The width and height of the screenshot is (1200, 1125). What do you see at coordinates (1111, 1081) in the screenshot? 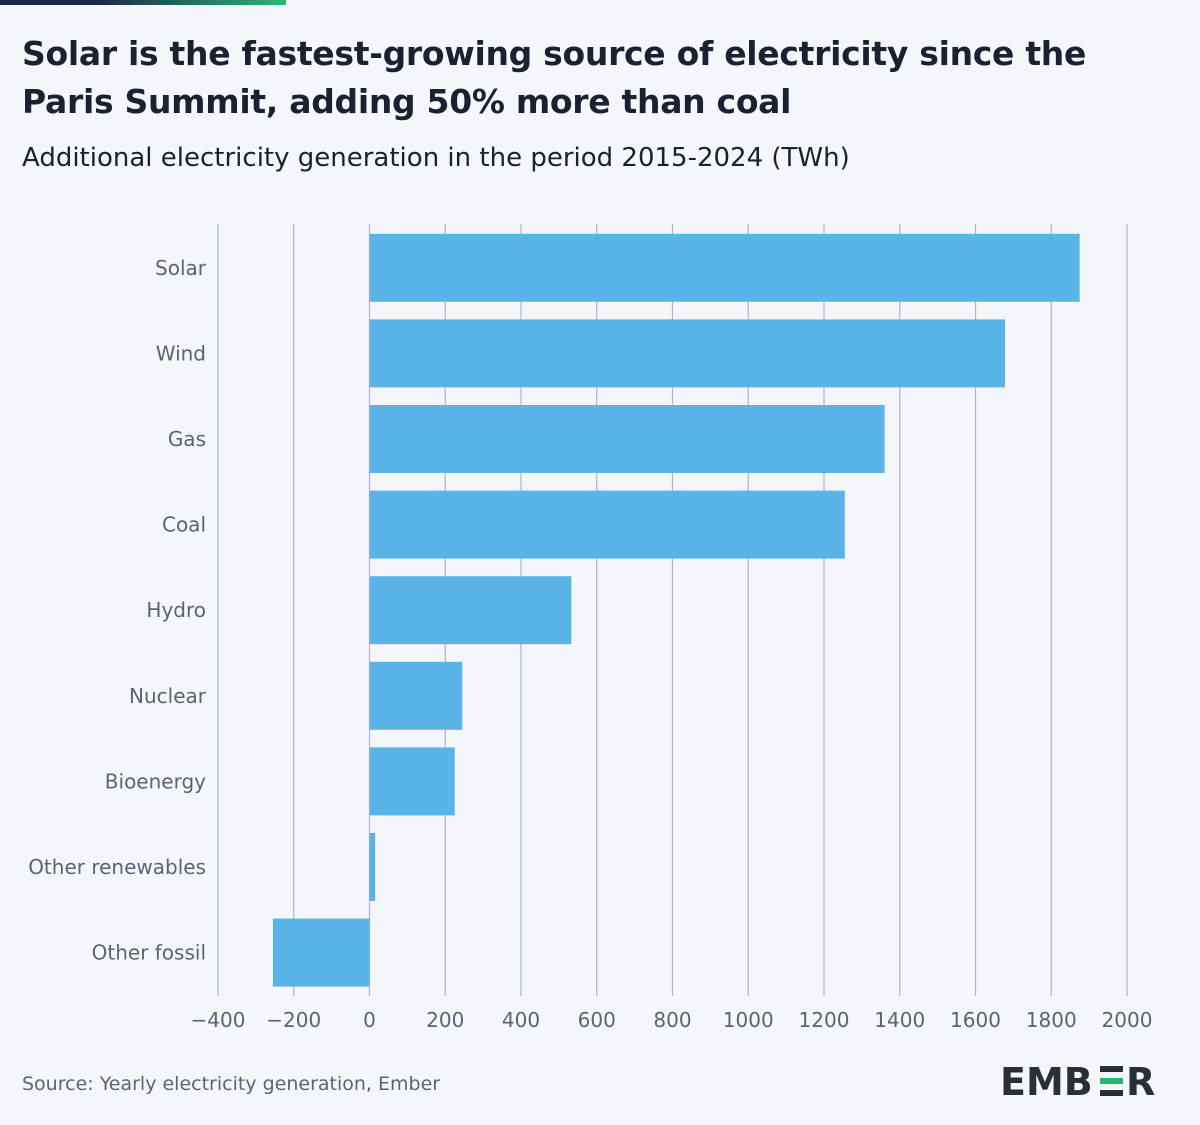
I see `ember-logo-e-glyph` at bounding box center [1111, 1081].